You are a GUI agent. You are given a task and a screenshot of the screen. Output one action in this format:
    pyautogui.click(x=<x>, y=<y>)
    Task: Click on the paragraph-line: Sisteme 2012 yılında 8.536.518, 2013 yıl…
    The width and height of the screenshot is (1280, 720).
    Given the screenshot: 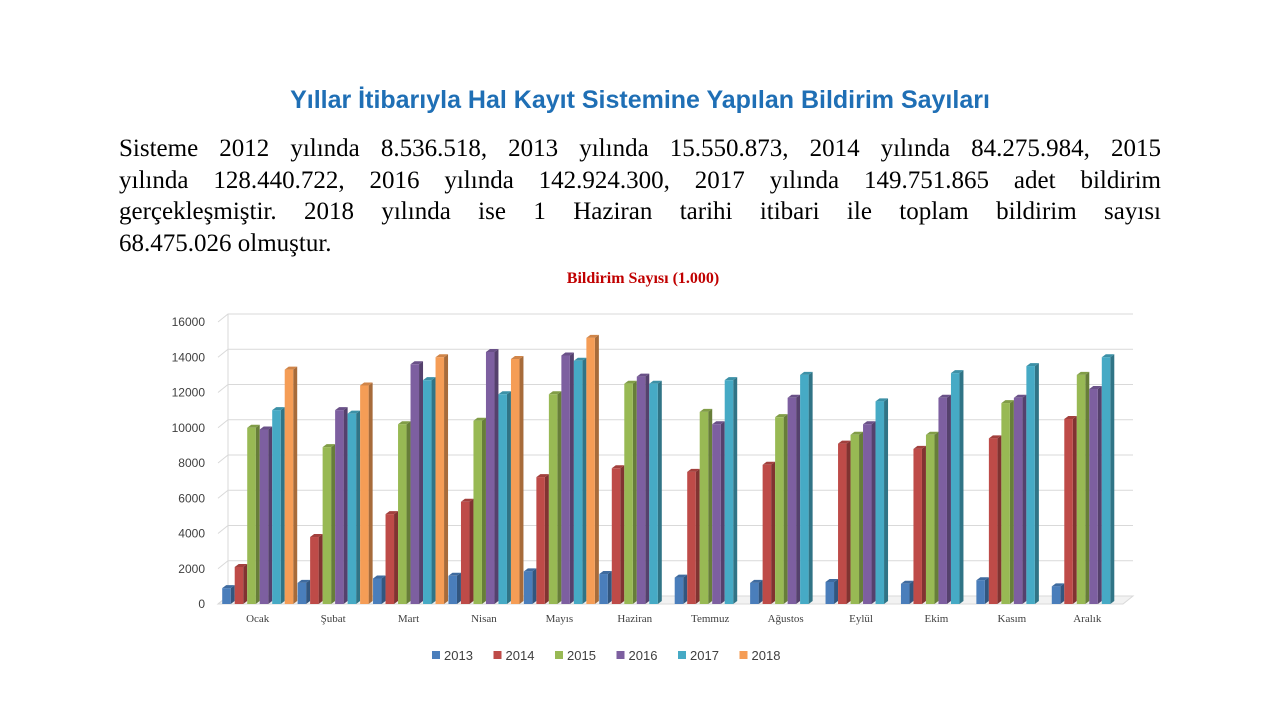 What is the action you would take?
    pyautogui.click(x=640, y=148)
    